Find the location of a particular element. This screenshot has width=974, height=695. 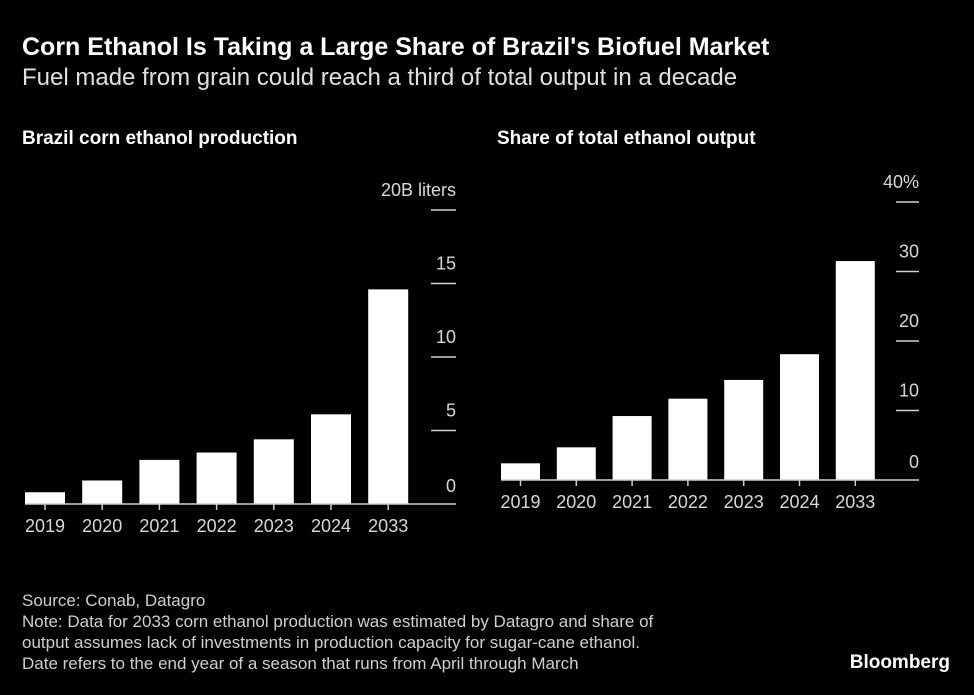

right-xtick-label: 2023 is located at coordinates (744, 502).